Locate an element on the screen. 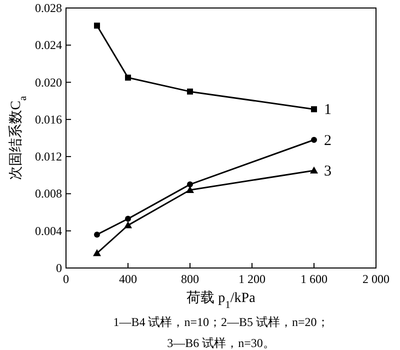  x-tick-label: 400 is located at coordinates (128, 279).